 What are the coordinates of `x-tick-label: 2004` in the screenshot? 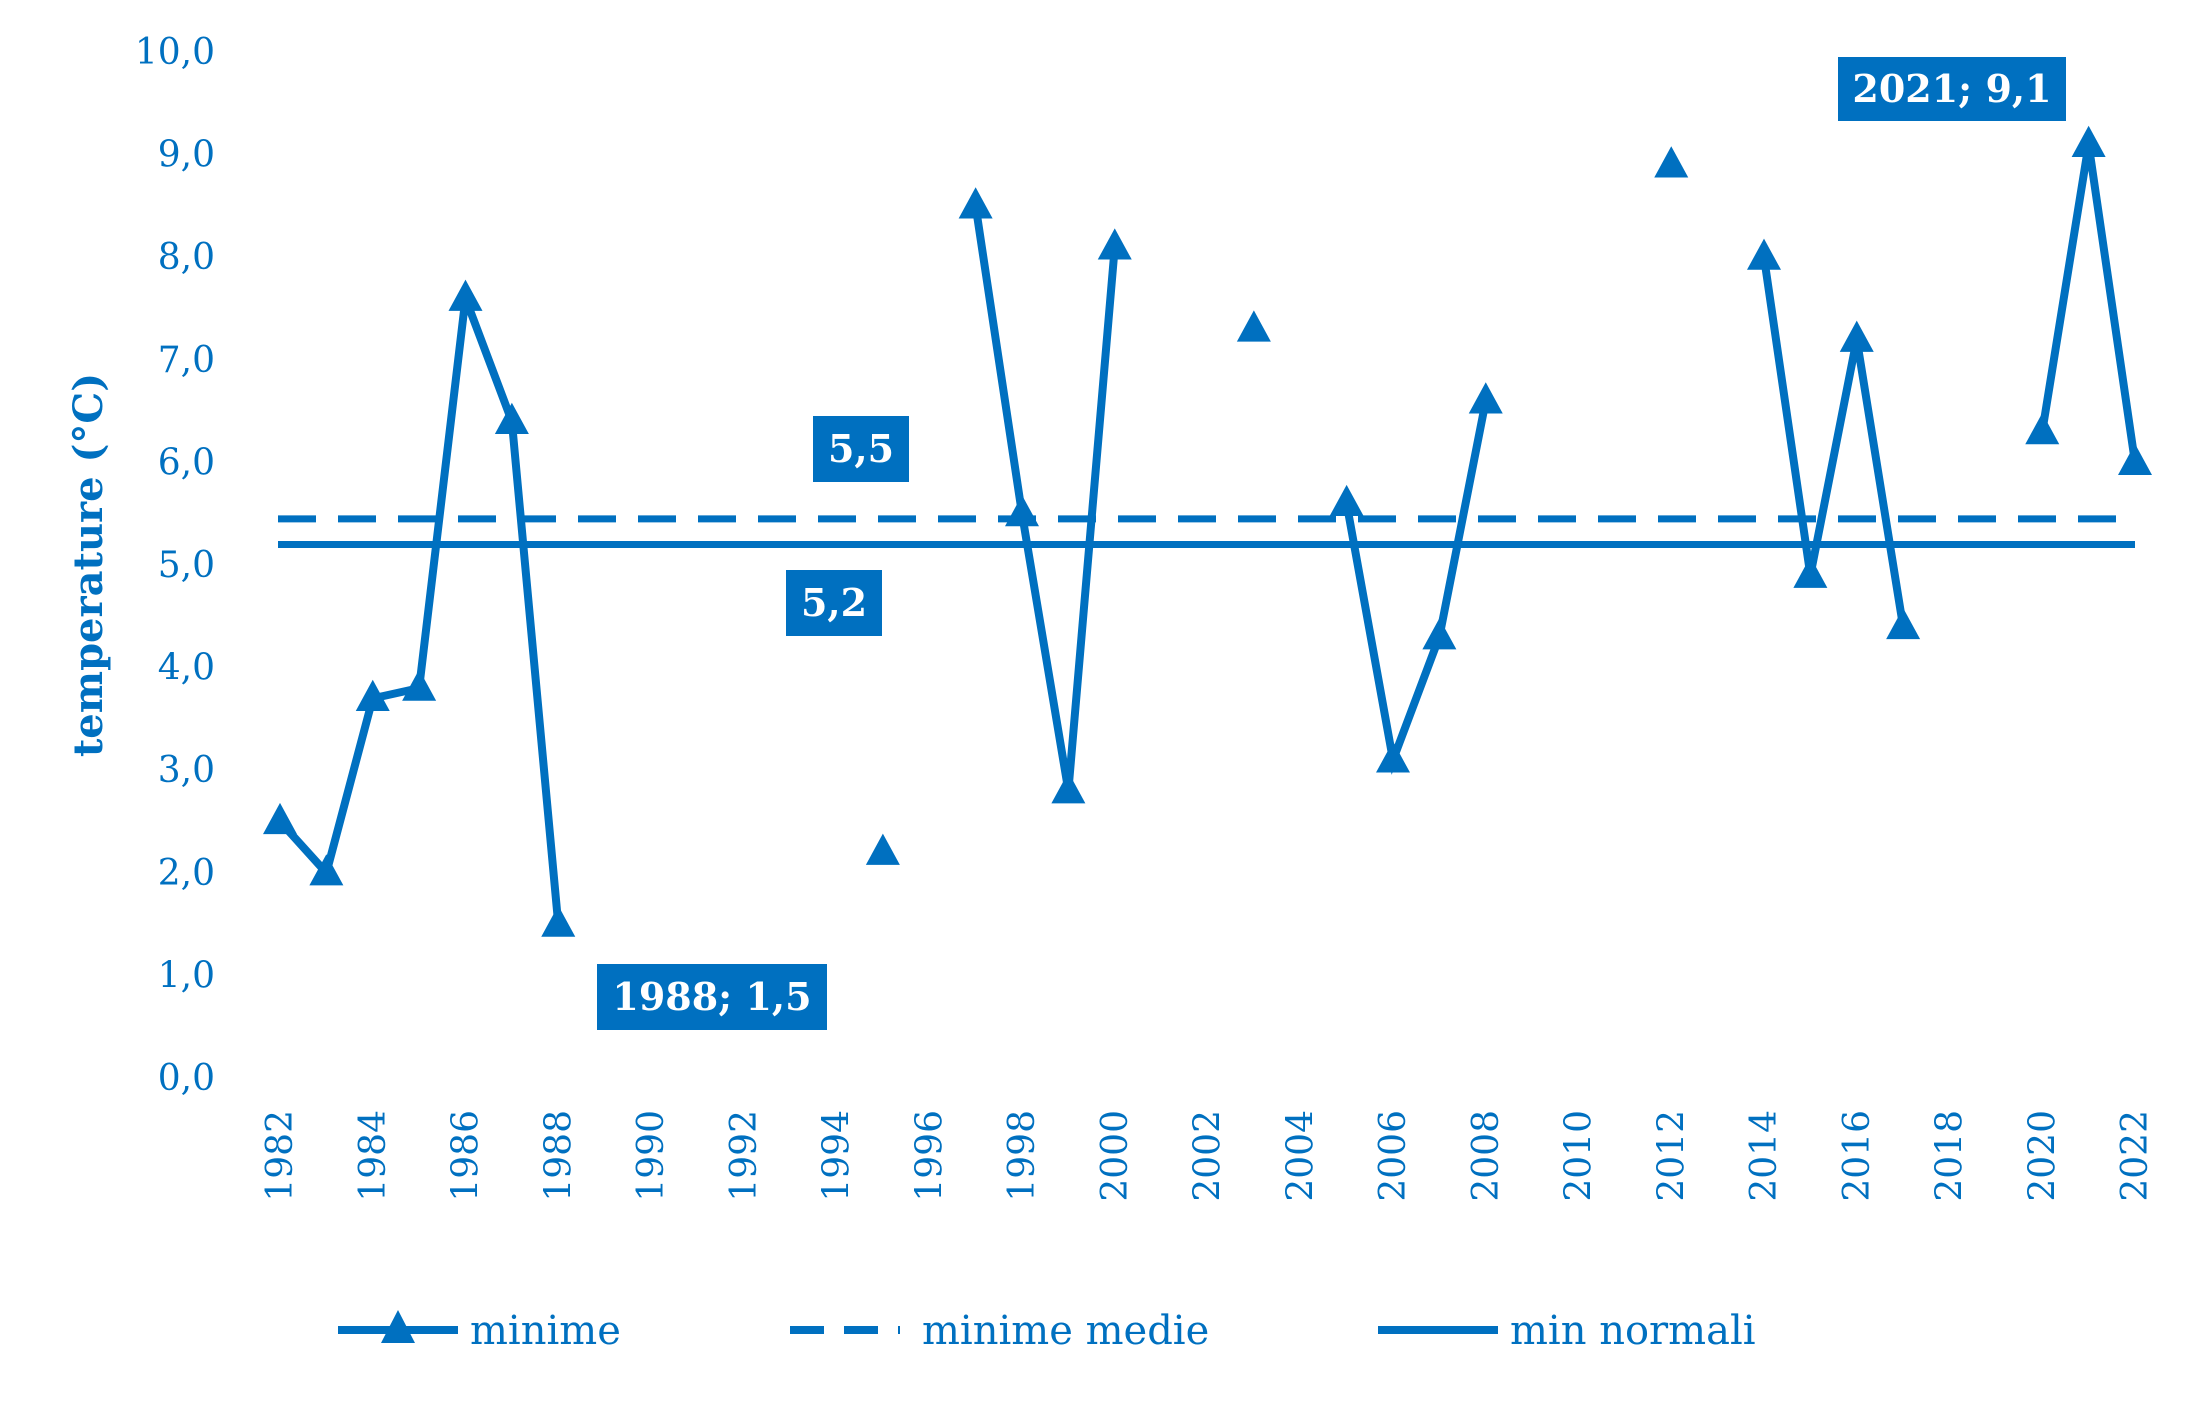 It's located at (1300, 1156).